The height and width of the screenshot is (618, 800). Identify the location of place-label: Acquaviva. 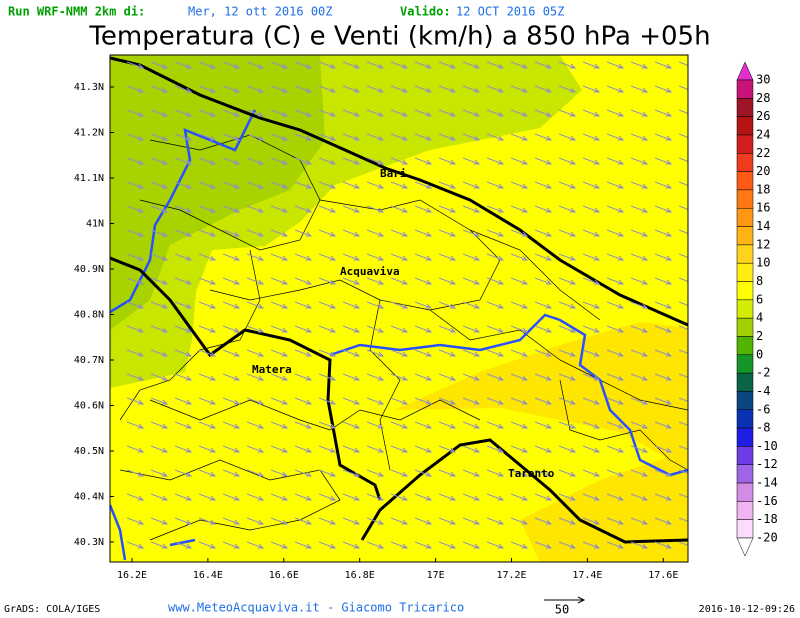
(370, 271).